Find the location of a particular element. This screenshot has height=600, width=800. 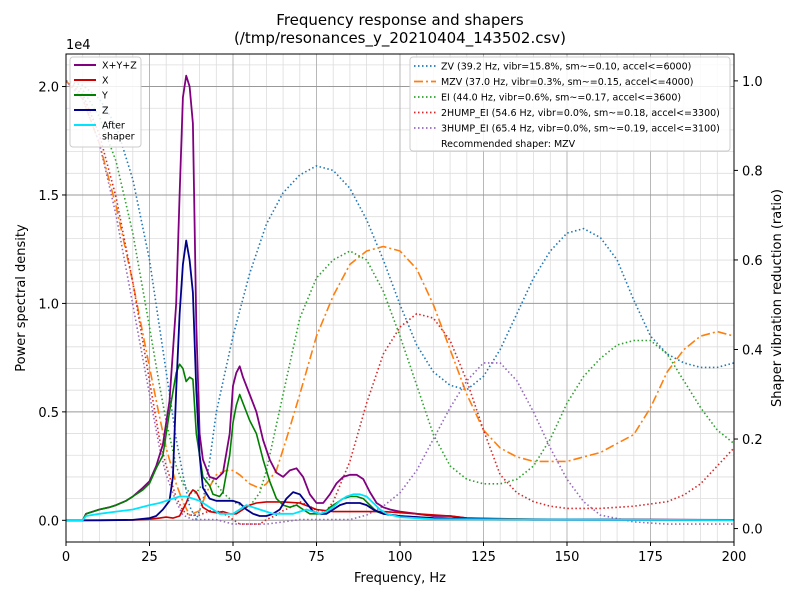

y-tick-label: 0.0 is located at coordinates (48, 521).